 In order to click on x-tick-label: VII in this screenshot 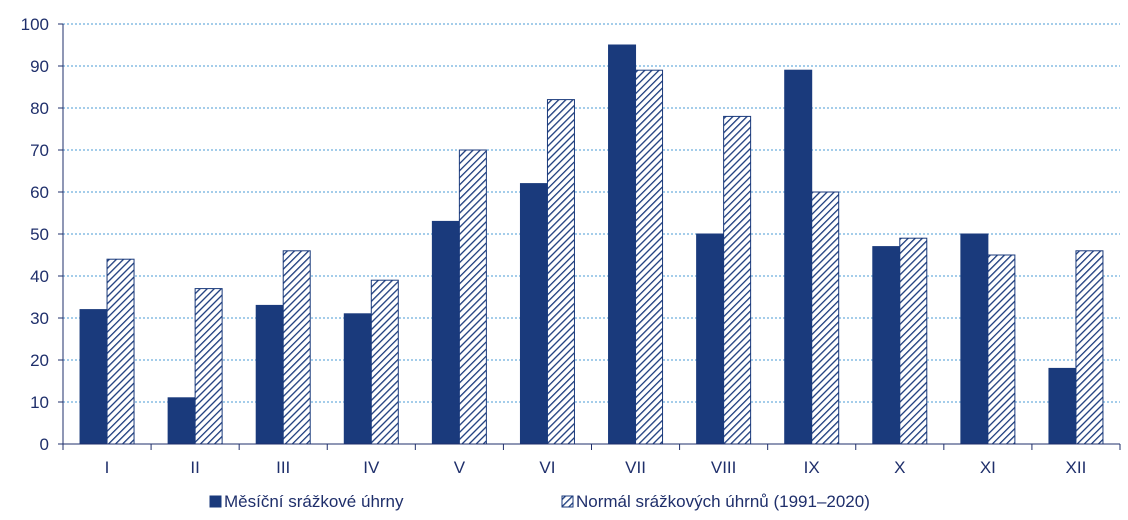, I will do `click(635, 467)`.